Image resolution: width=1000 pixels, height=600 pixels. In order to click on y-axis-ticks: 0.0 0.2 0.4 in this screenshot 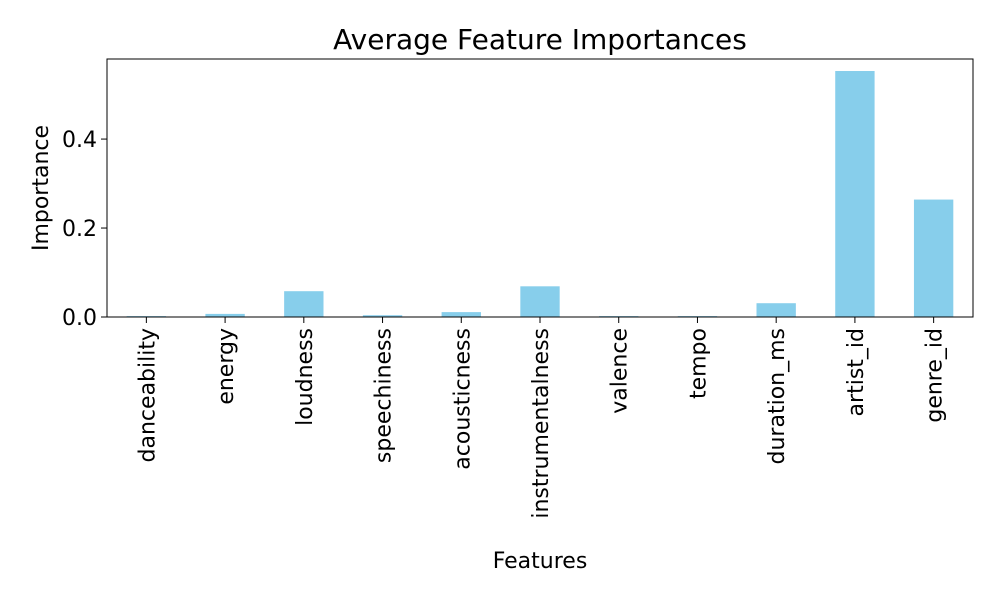, I will do `click(84, 229)`.